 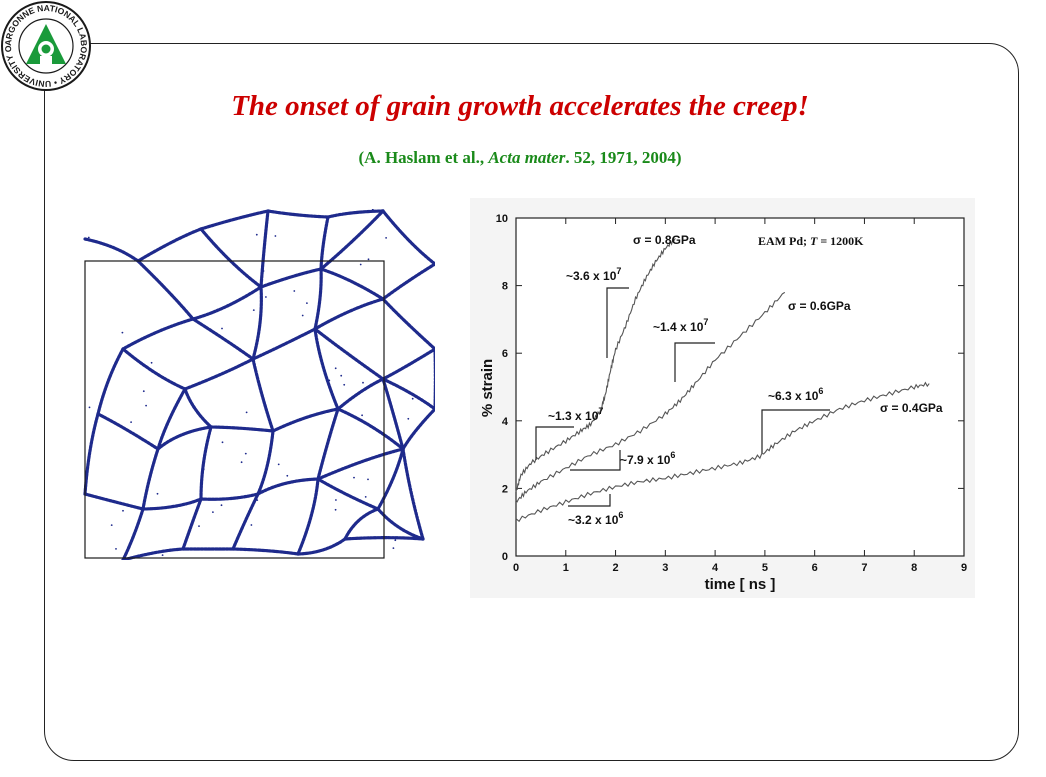 I want to click on y-tick-label: 2, so click(x=505, y=489).